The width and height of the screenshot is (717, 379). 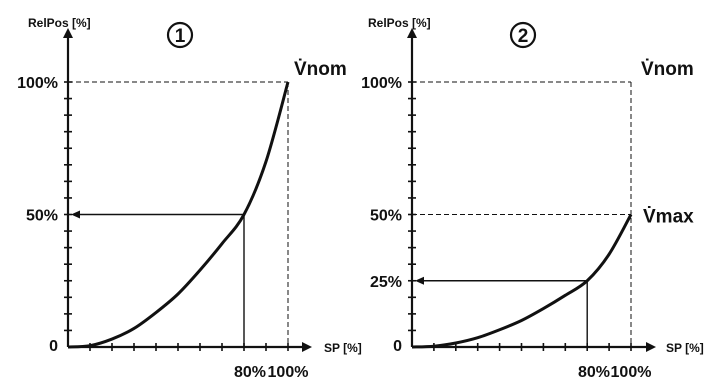 What do you see at coordinates (522, 281) in the screenshot?
I see `characteristic-curve` at bounding box center [522, 281].